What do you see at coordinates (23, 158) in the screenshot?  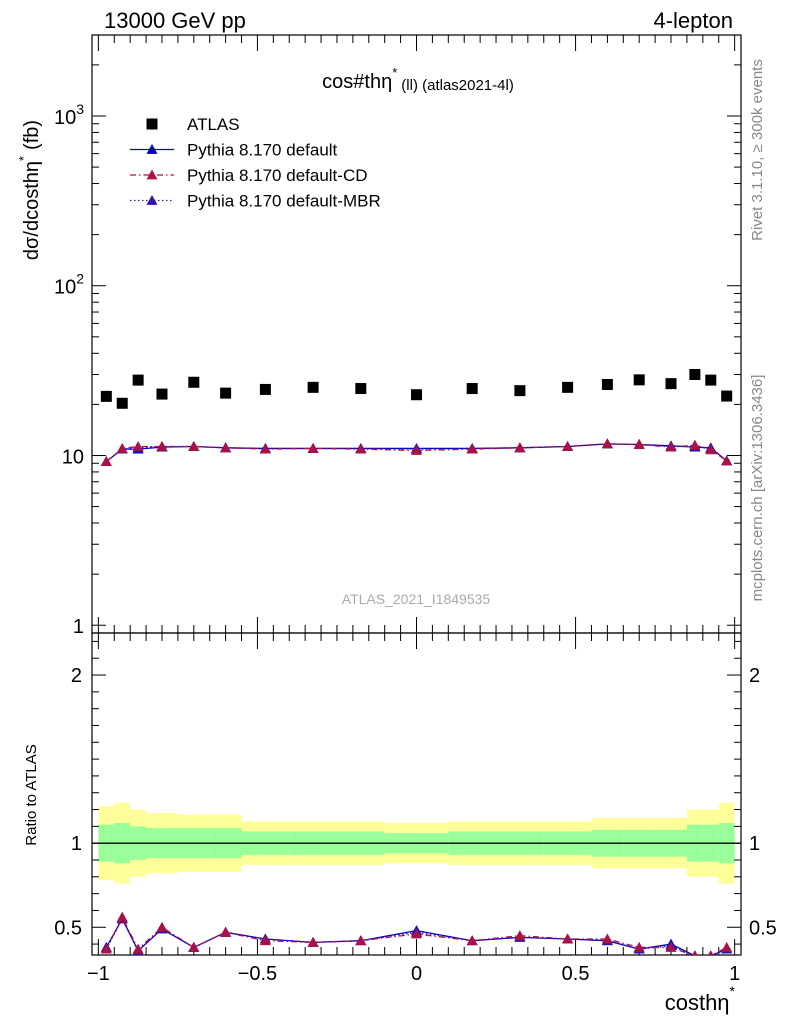 I see `y-axis-label-sup: *` at bounding box center [23, 158].